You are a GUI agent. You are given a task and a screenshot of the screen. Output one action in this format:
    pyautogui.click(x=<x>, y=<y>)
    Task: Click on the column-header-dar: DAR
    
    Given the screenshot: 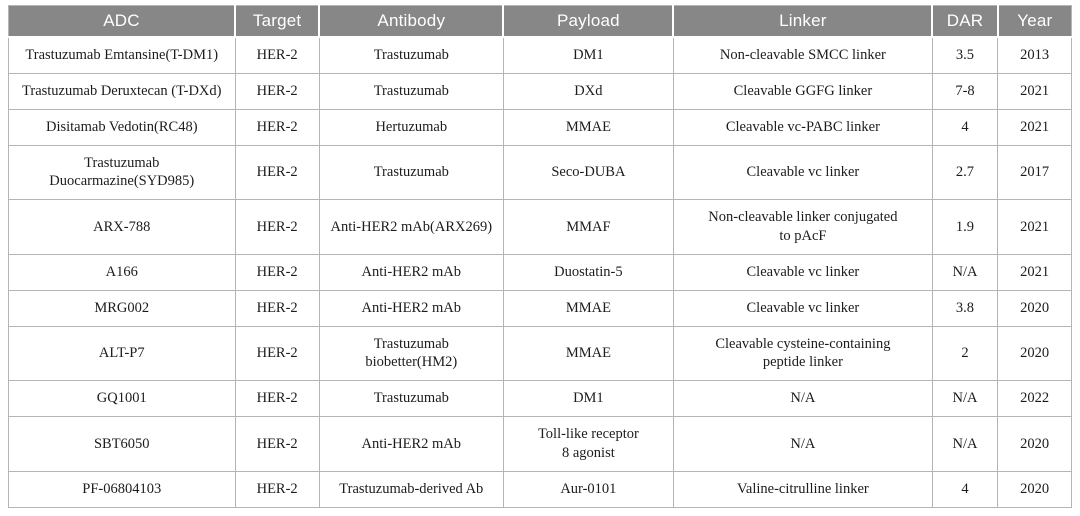 What is the action you would take?
    pyautogui.click(x=965, y=21)
    